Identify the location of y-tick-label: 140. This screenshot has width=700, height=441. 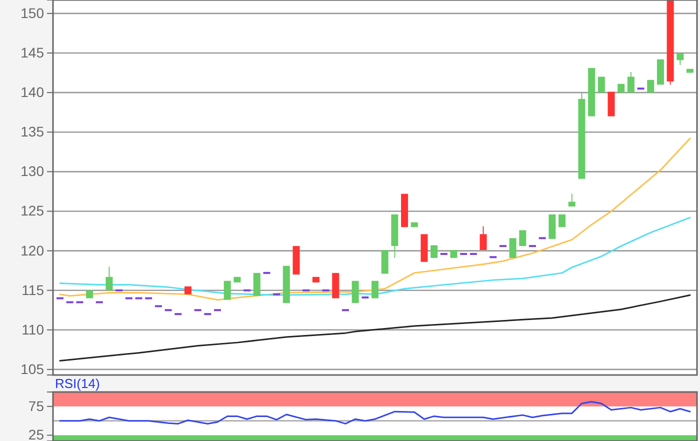
(32, 92).